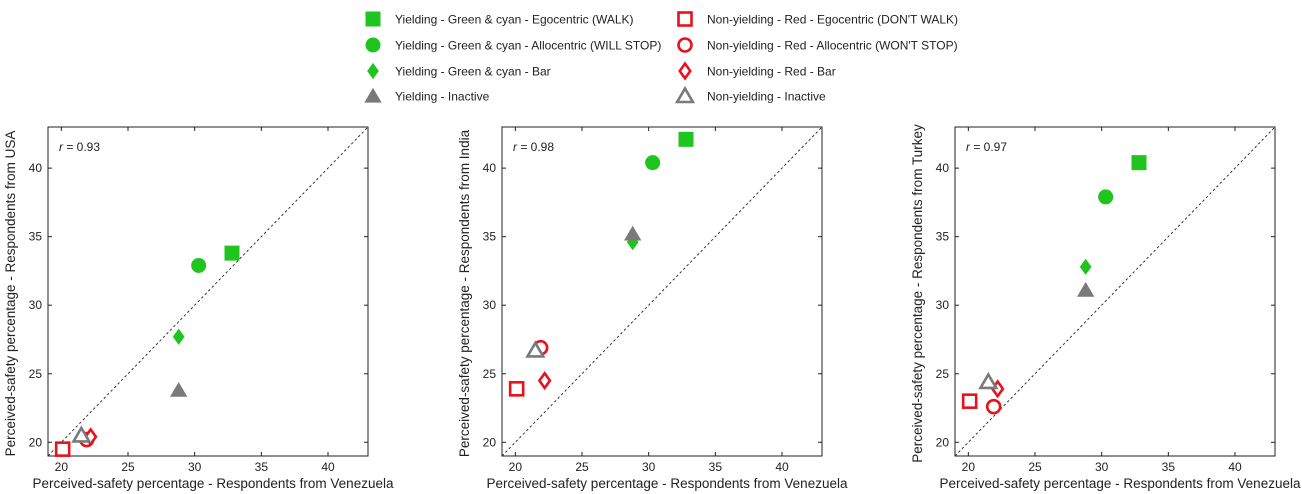 The image size is (1302, 494). What do you see at coordinates (79, 147) in the screenshot?
I see `correlation-label: r = 0.93` at bounding box center [79, 147].